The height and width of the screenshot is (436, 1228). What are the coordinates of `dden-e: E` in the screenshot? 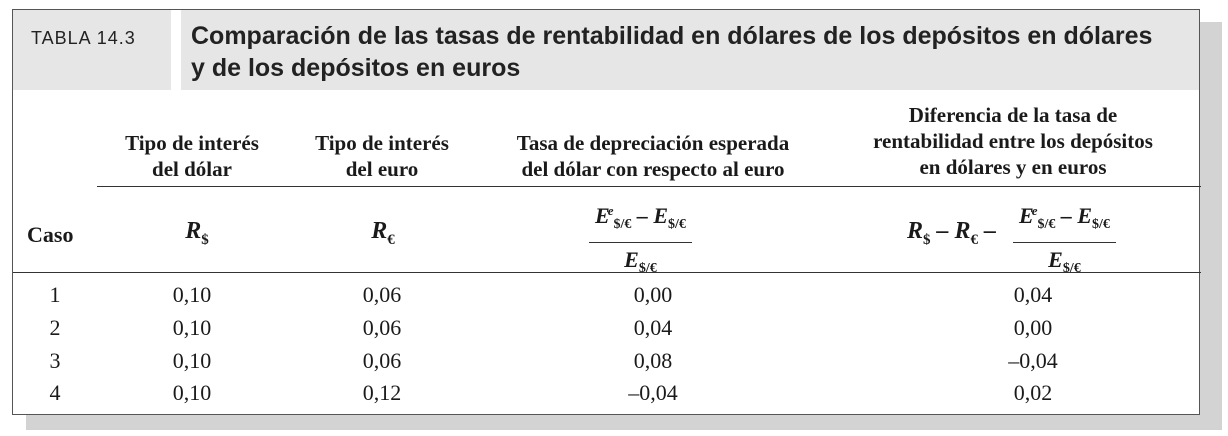 It's located at (1055, 259).